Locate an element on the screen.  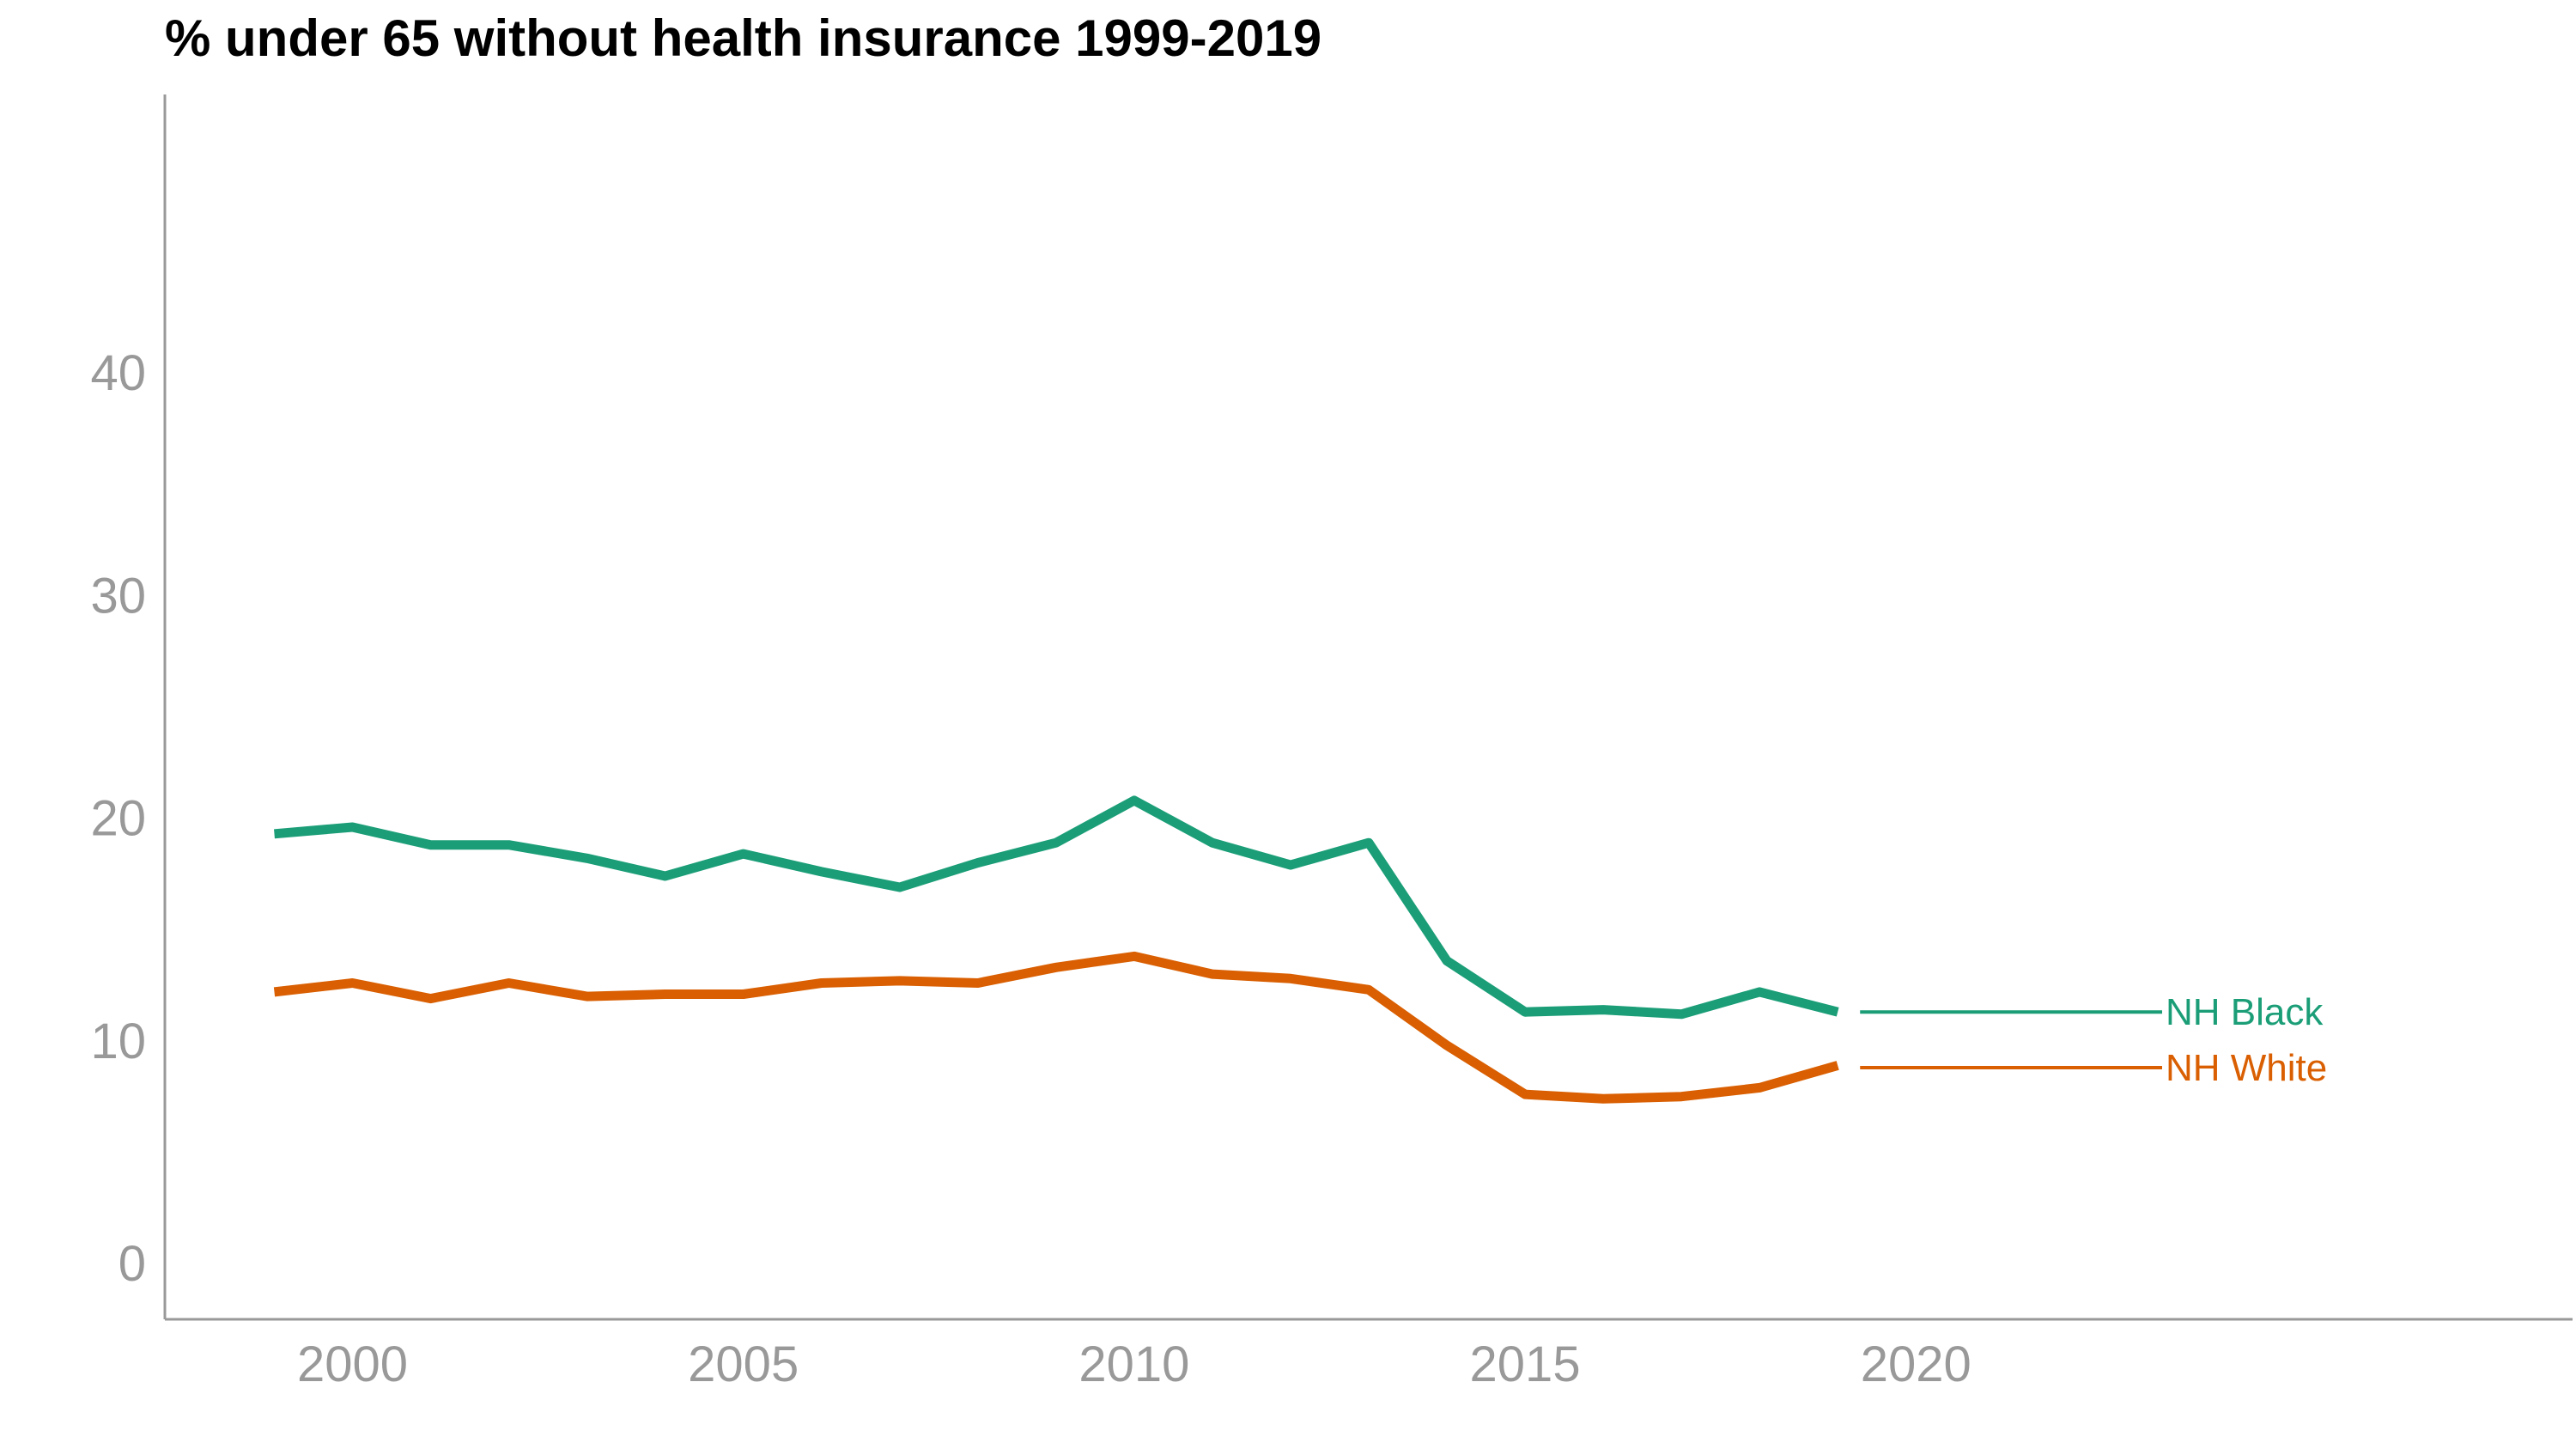
y-axis-ticks: 0 10 20 30 40 is located at coordinates (118, 818).